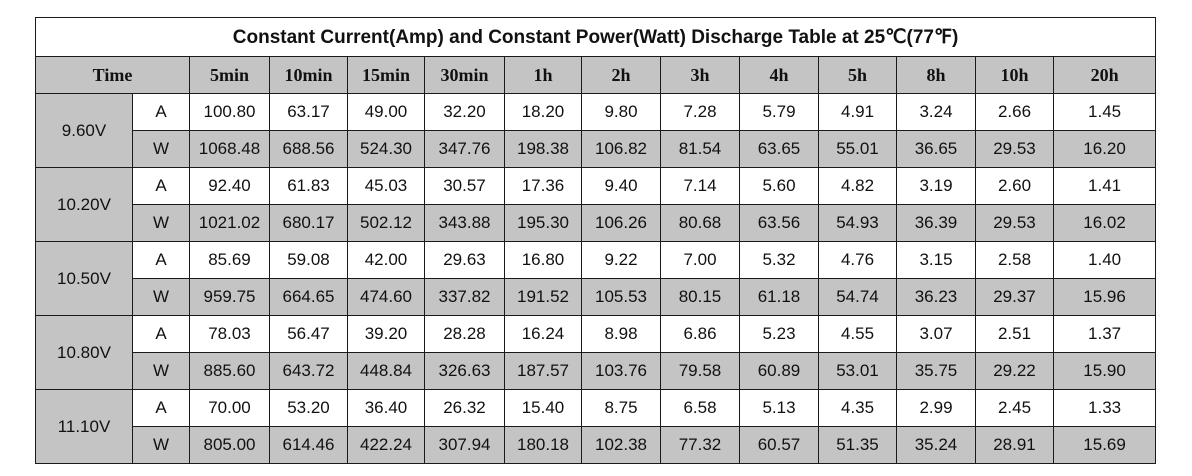  Describe the element at coordinates (543, 75) in the screenshot. I see `column-header: 1h` at that location.